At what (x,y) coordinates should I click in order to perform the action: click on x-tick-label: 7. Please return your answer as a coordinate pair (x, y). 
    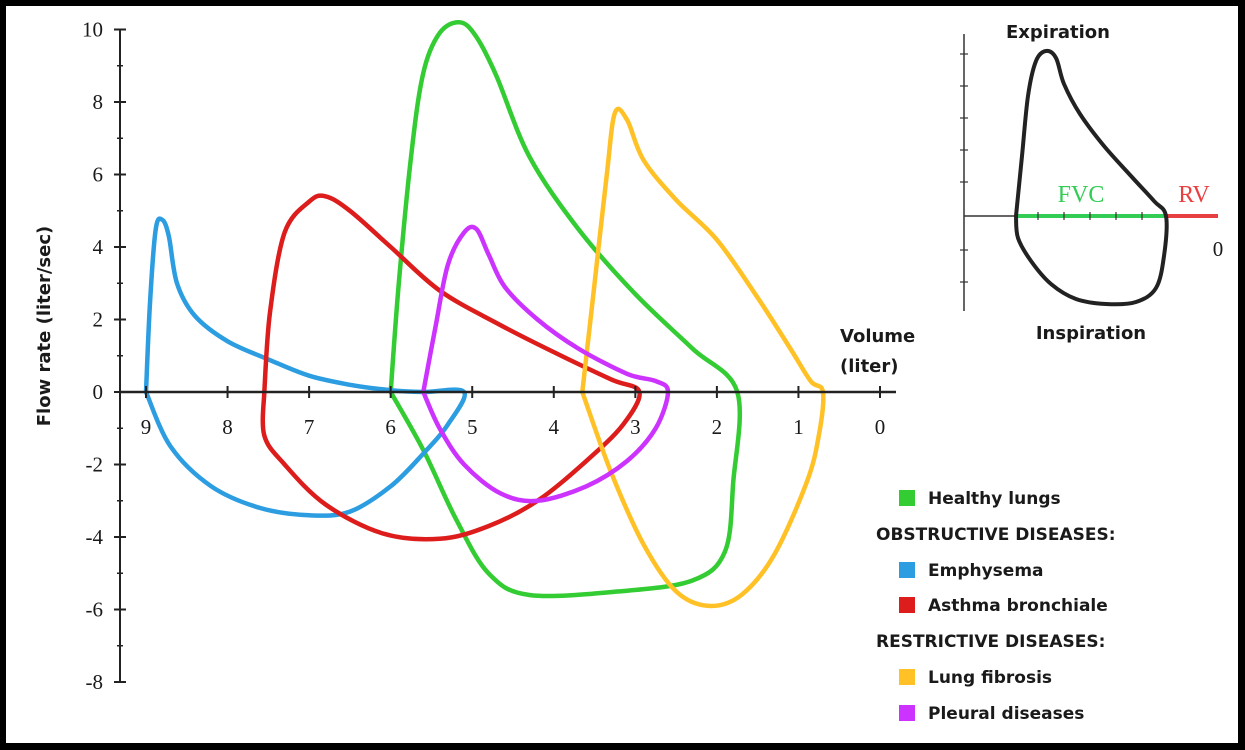
    Looking at the image, I should click on (309, 427).